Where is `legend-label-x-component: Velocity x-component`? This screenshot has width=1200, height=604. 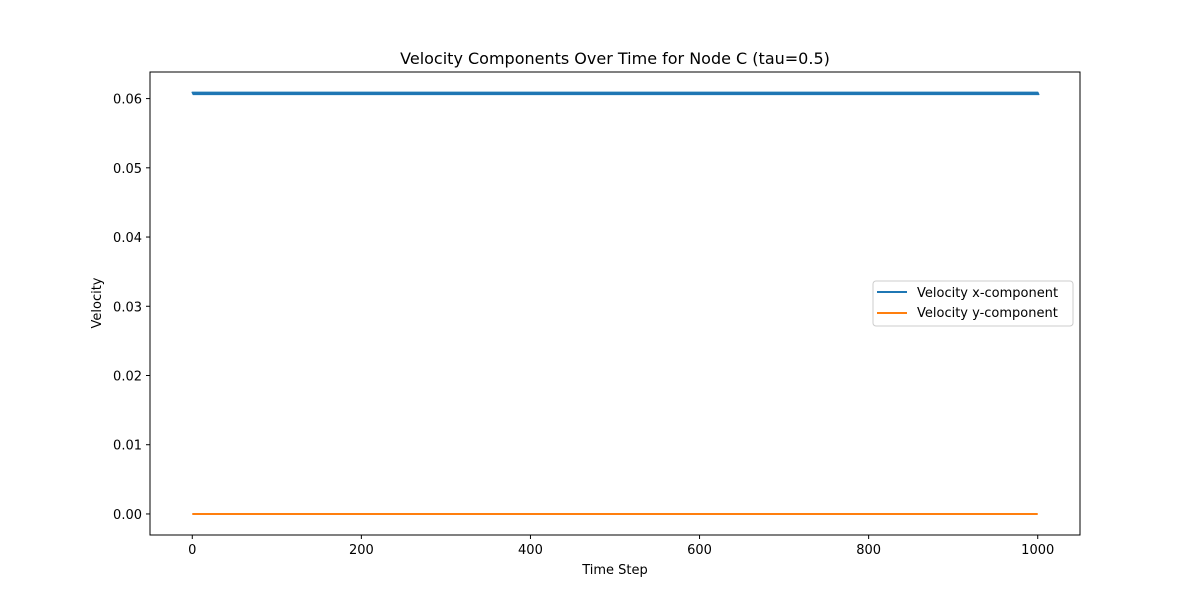
legend-label-x-component: Velocity x-component is located at coordinates (987, 293).